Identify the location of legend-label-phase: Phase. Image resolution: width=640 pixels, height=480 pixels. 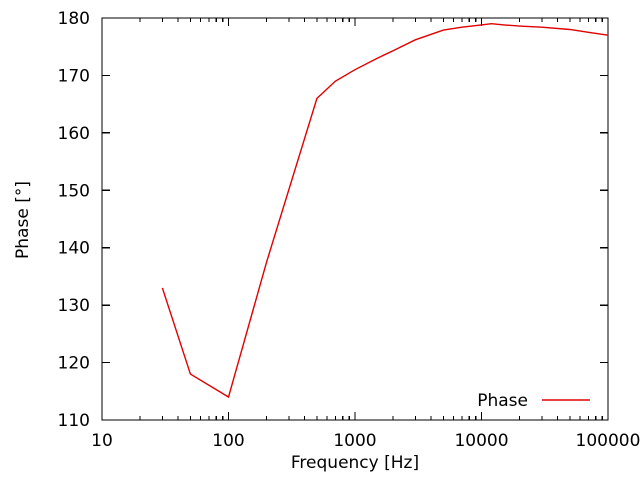
(502, 401).